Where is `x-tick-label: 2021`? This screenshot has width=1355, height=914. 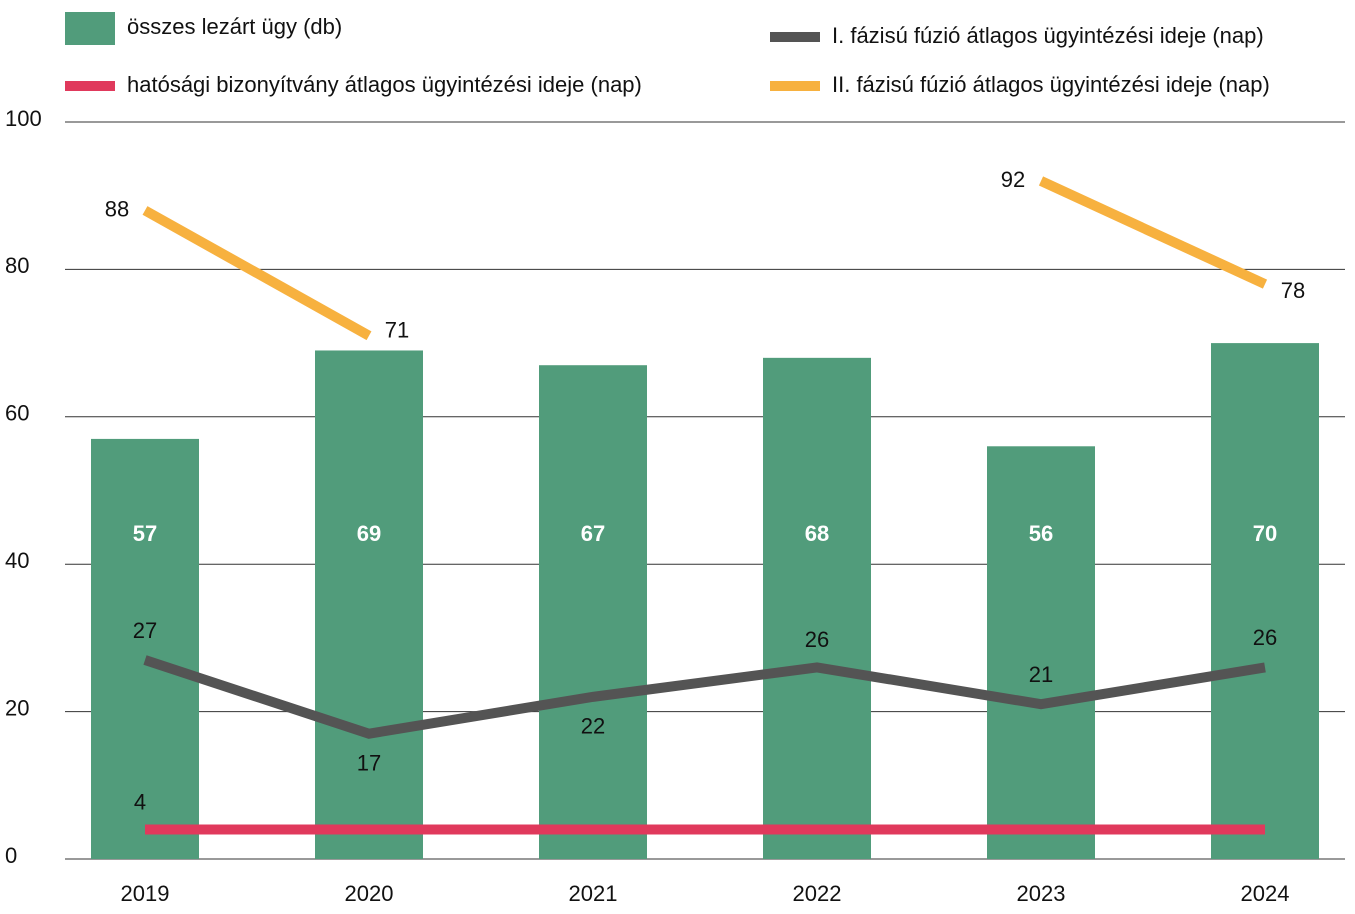
x-tick-label: 2021 is located at coordinates (593, 893).